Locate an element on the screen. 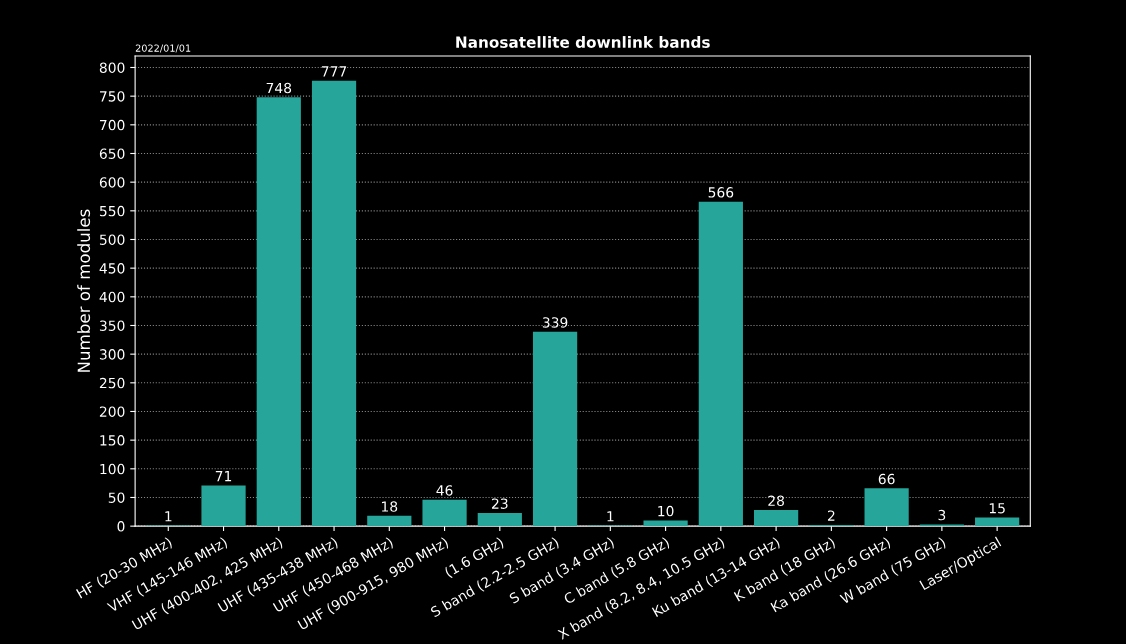  data-label: 2 is located at coordinates (831, 515).